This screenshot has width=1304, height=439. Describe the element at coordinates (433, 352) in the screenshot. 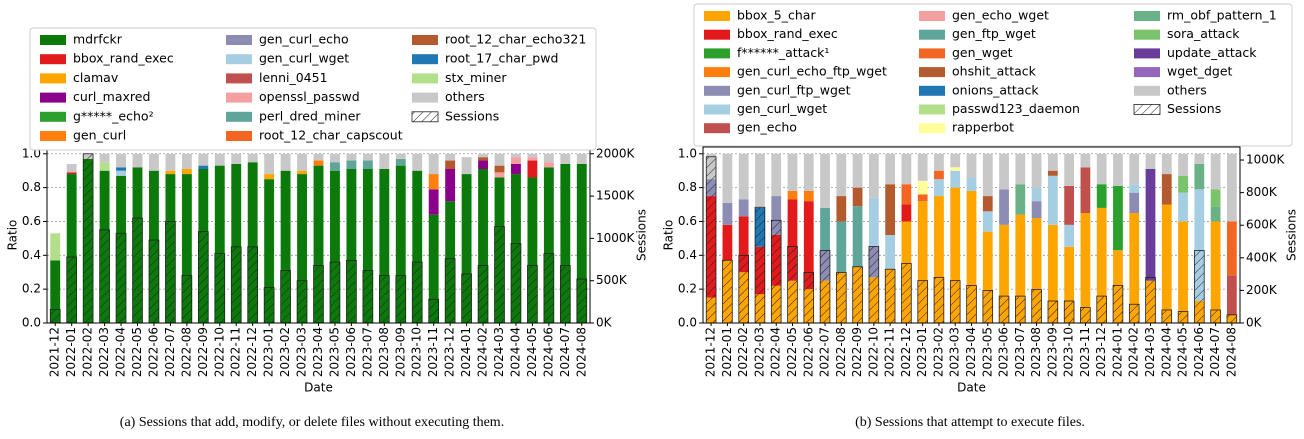

I see `x-tick-label: 2023-11` at that location.